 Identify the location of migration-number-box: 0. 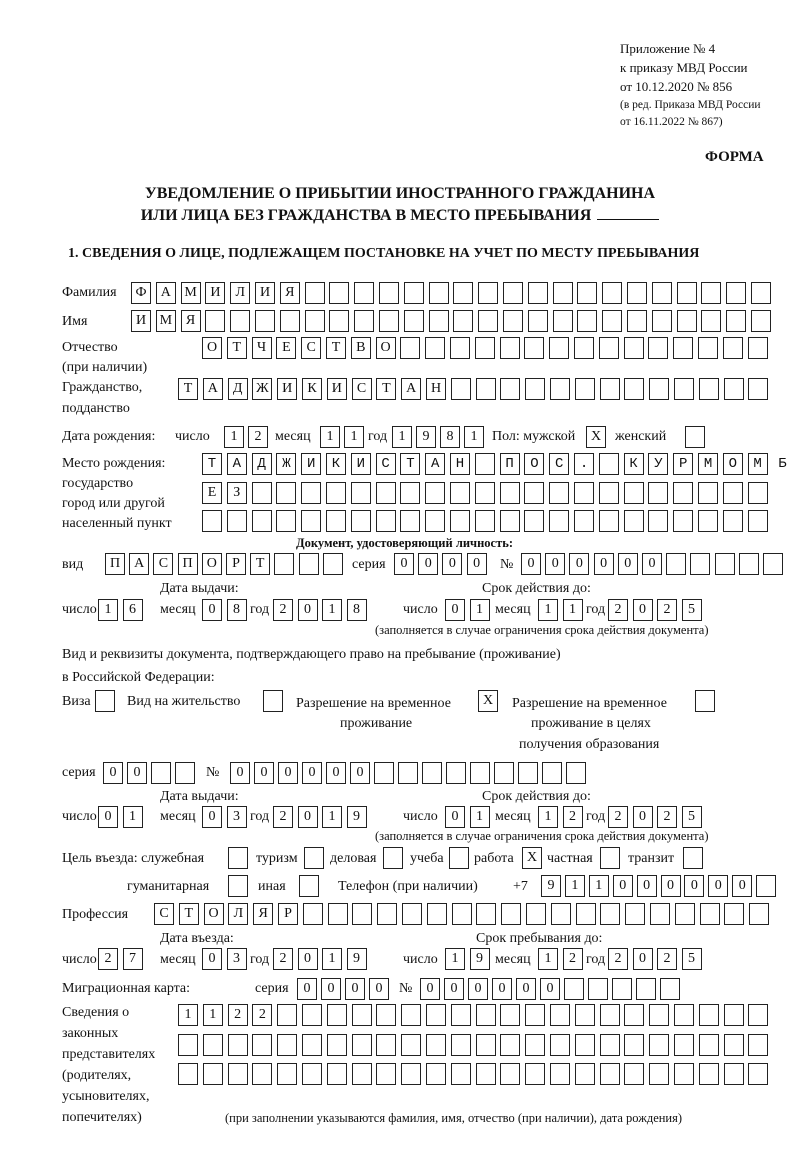
(550, 989).